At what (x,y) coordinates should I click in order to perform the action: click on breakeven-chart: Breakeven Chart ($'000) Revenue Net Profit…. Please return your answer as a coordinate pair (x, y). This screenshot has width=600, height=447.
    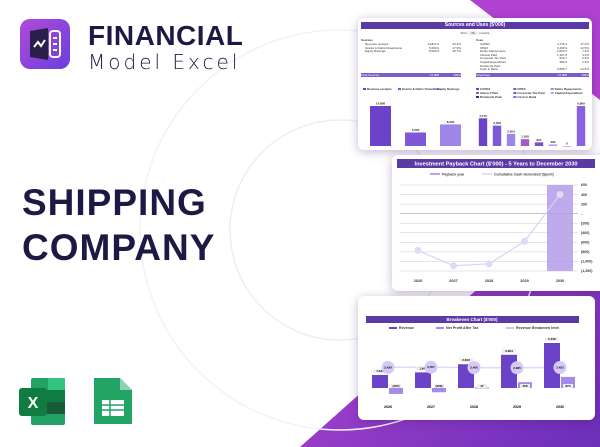
    Looking at the image, I should click on (472, 362).